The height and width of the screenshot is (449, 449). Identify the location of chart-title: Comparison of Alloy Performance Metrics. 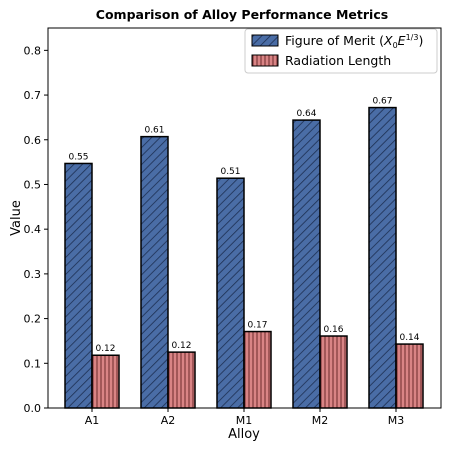
(242, 14).